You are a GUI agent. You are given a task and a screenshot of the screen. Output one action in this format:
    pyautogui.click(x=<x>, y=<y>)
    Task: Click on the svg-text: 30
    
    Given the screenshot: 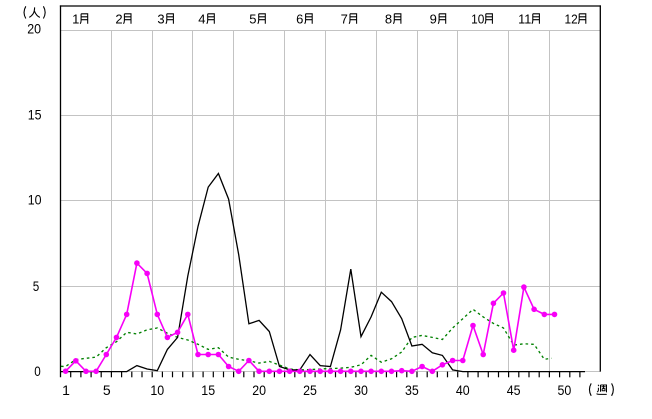 What is the action you would take?
    pyautogui.click(x=361, y=390)
    